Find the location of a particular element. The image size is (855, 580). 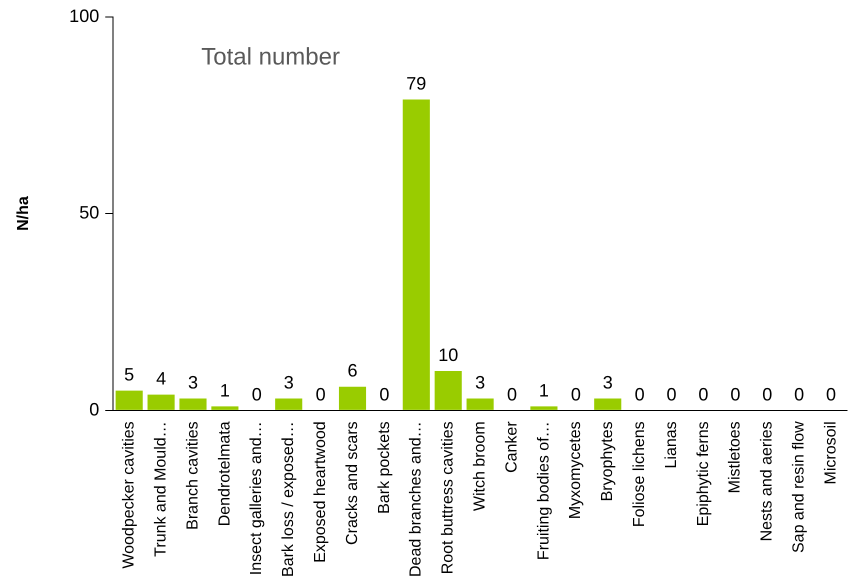

x-tick-label: Canker is located at coordinates (511, 446).